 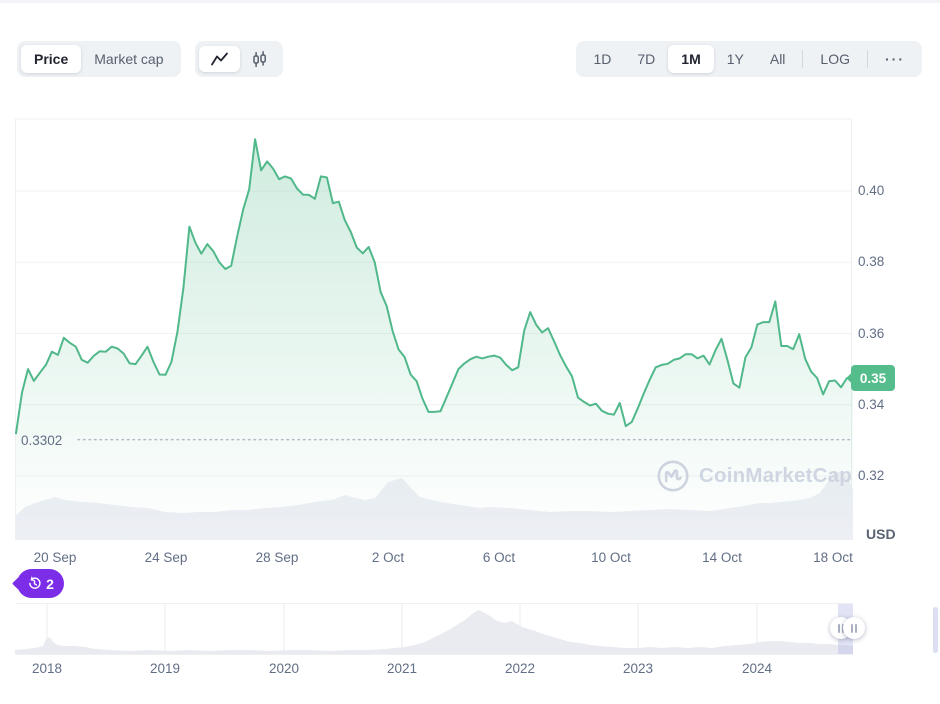 I want to click on x-axis-tick-6-Oct: 6 Oct, so click(x=499, y=557).